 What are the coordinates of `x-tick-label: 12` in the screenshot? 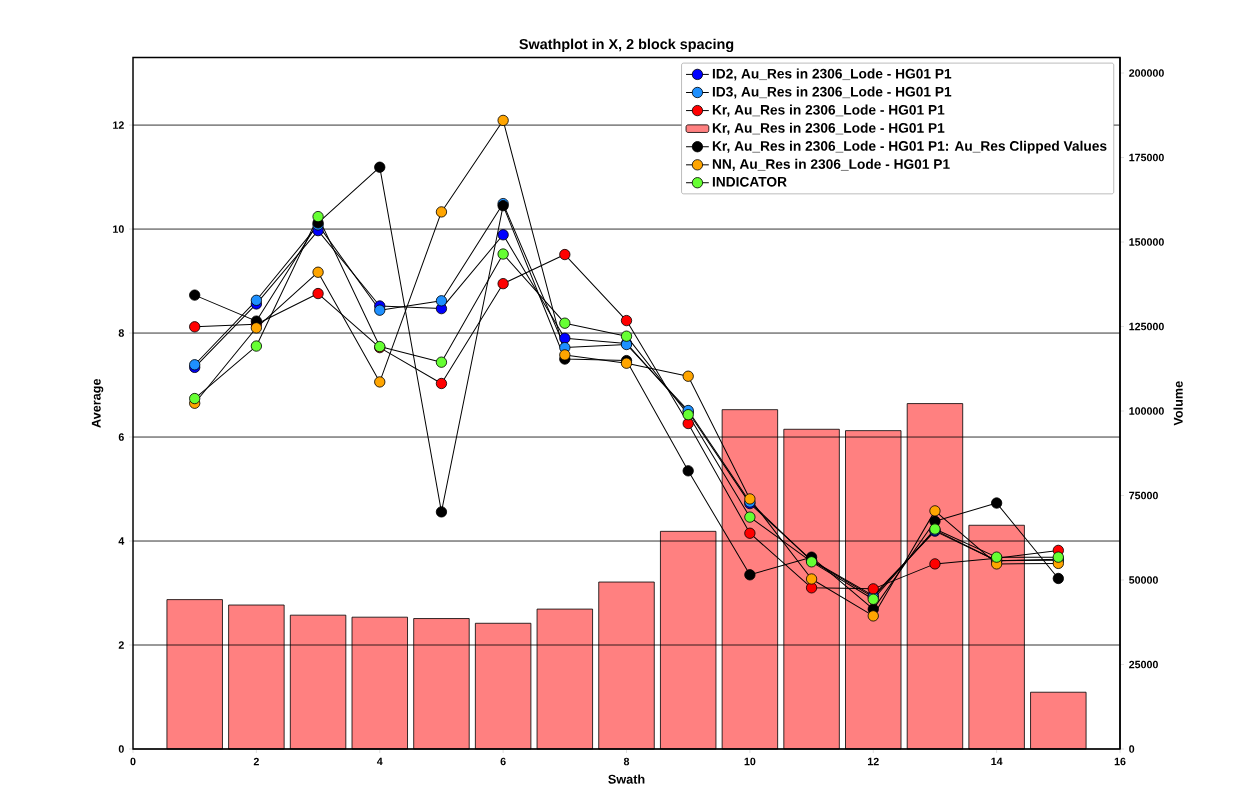 It's located at (873, 761).